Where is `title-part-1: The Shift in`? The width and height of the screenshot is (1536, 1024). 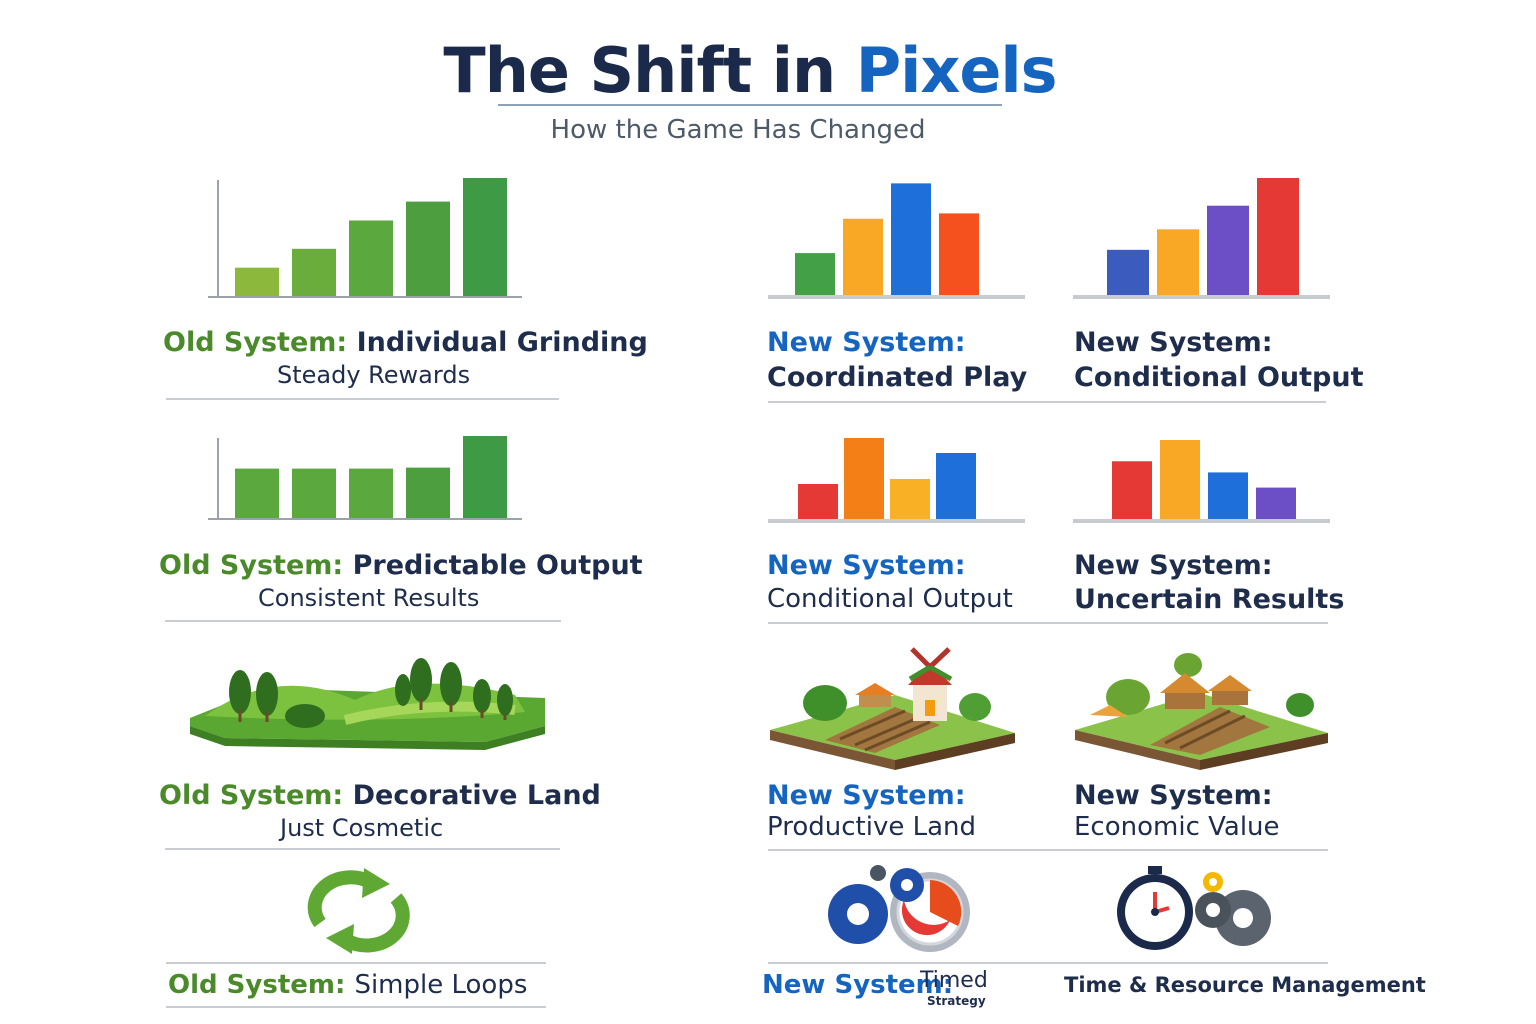
title-part-1: The Shift in is located at coordinates (649, 70).